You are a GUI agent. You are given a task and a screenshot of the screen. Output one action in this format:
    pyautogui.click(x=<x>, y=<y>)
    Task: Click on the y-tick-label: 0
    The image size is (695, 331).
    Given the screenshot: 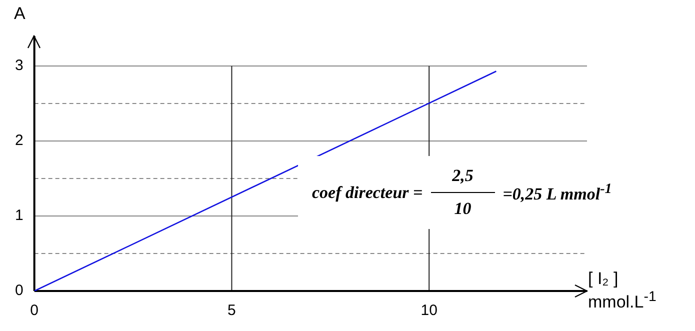 What is the action you would take?
    pyautogui.click(x=19, y=291)
    